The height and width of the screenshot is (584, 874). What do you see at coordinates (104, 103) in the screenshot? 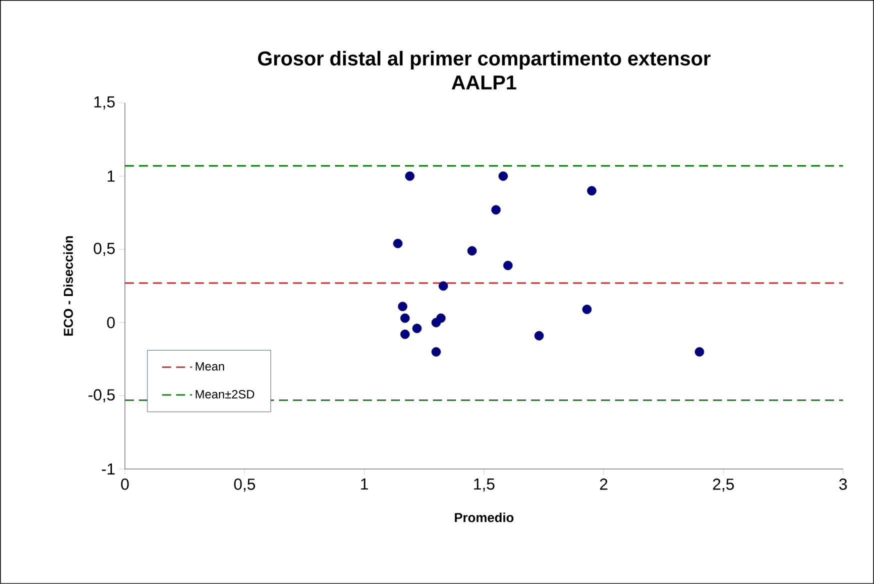
I see `y-tick-label: 1,5` at bounding box center [104, 103].